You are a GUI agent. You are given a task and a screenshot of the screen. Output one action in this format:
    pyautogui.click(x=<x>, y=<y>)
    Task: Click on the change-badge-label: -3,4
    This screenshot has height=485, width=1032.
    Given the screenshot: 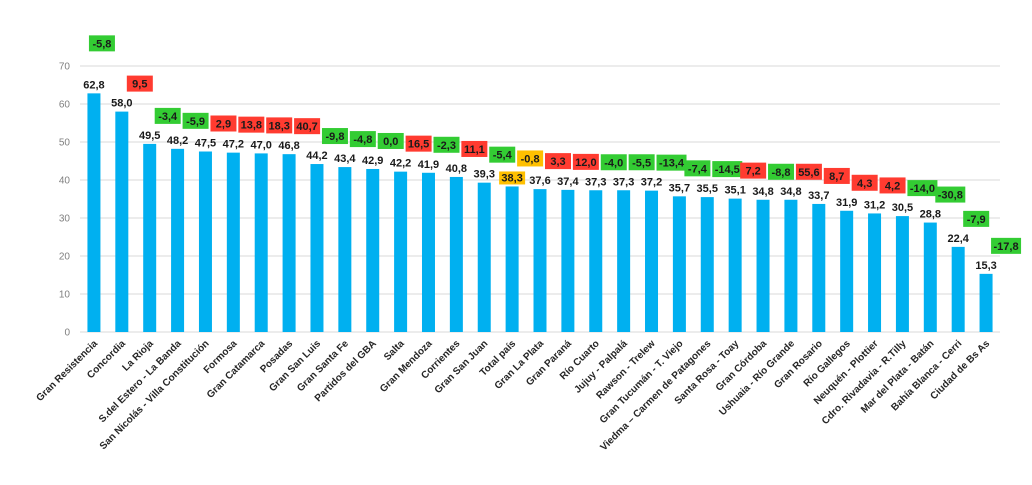 What is the action you would take?
    pyautogui.click(x=168, y=117)
    